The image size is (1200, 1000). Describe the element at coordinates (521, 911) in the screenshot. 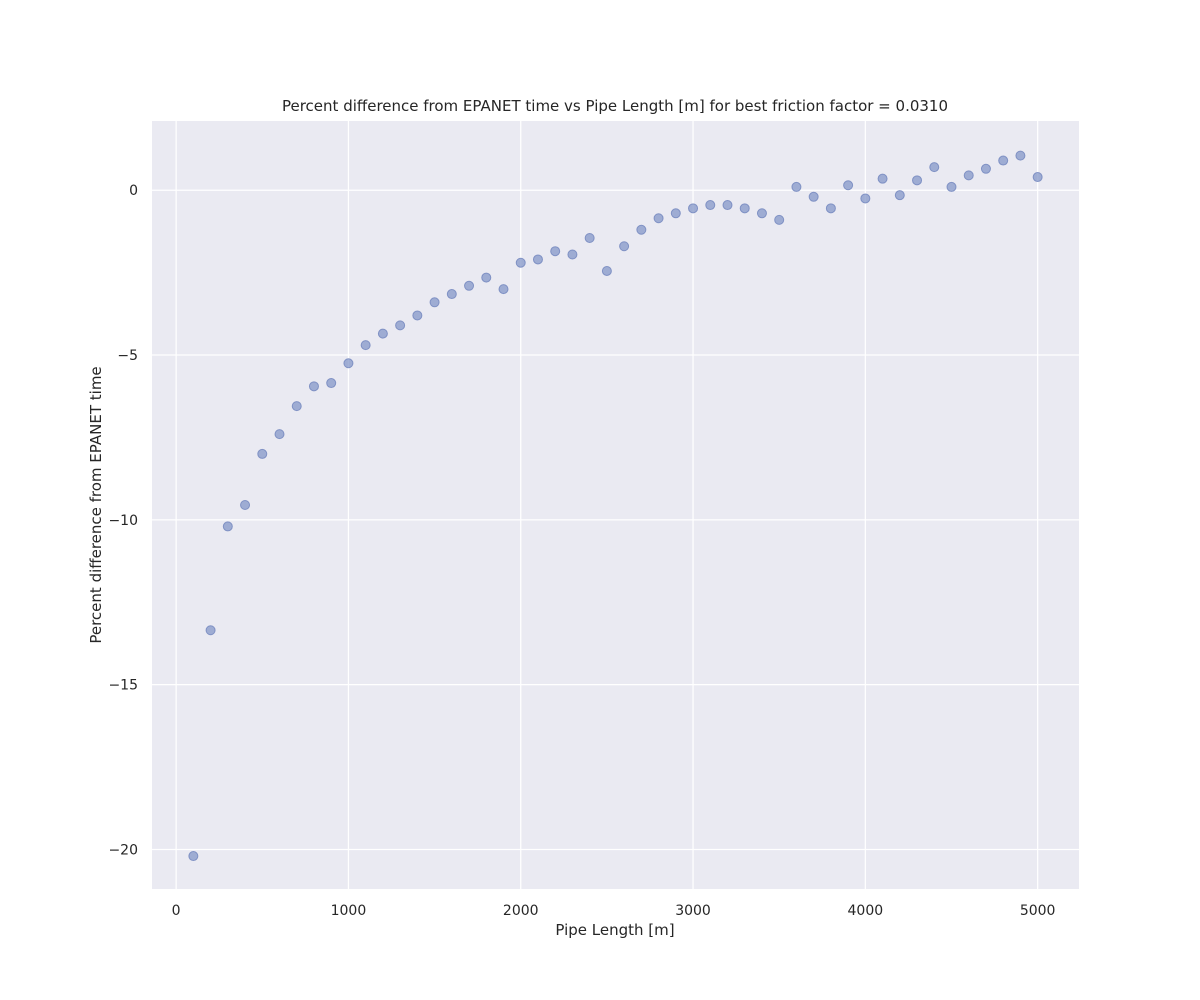

I see `x-tick-label: 2000` at that location.